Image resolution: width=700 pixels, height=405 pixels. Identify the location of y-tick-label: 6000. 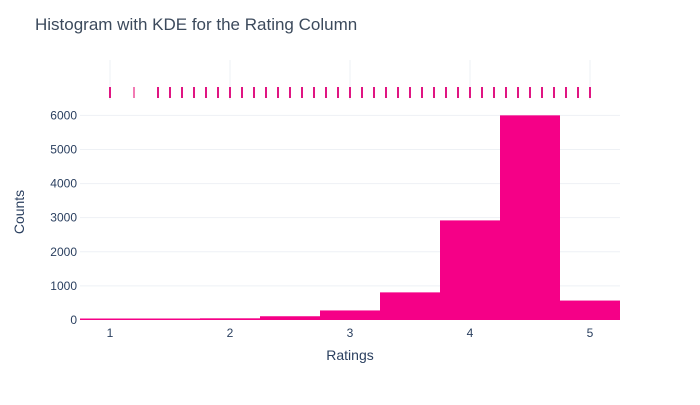
(63, 115).